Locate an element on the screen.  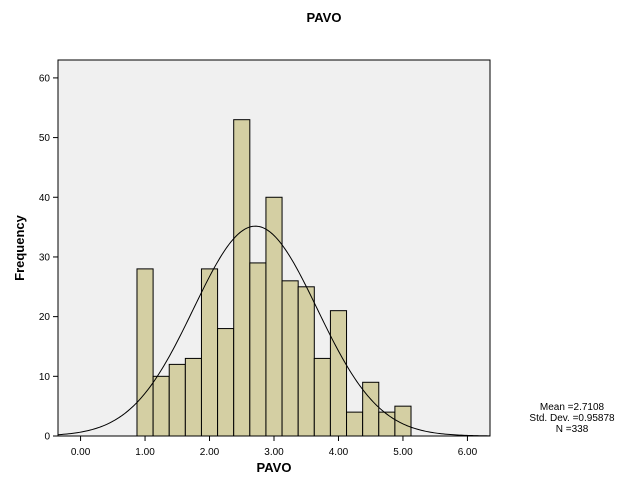
stats-line: Mean =2.7108 is located at coordinates (572, 407).